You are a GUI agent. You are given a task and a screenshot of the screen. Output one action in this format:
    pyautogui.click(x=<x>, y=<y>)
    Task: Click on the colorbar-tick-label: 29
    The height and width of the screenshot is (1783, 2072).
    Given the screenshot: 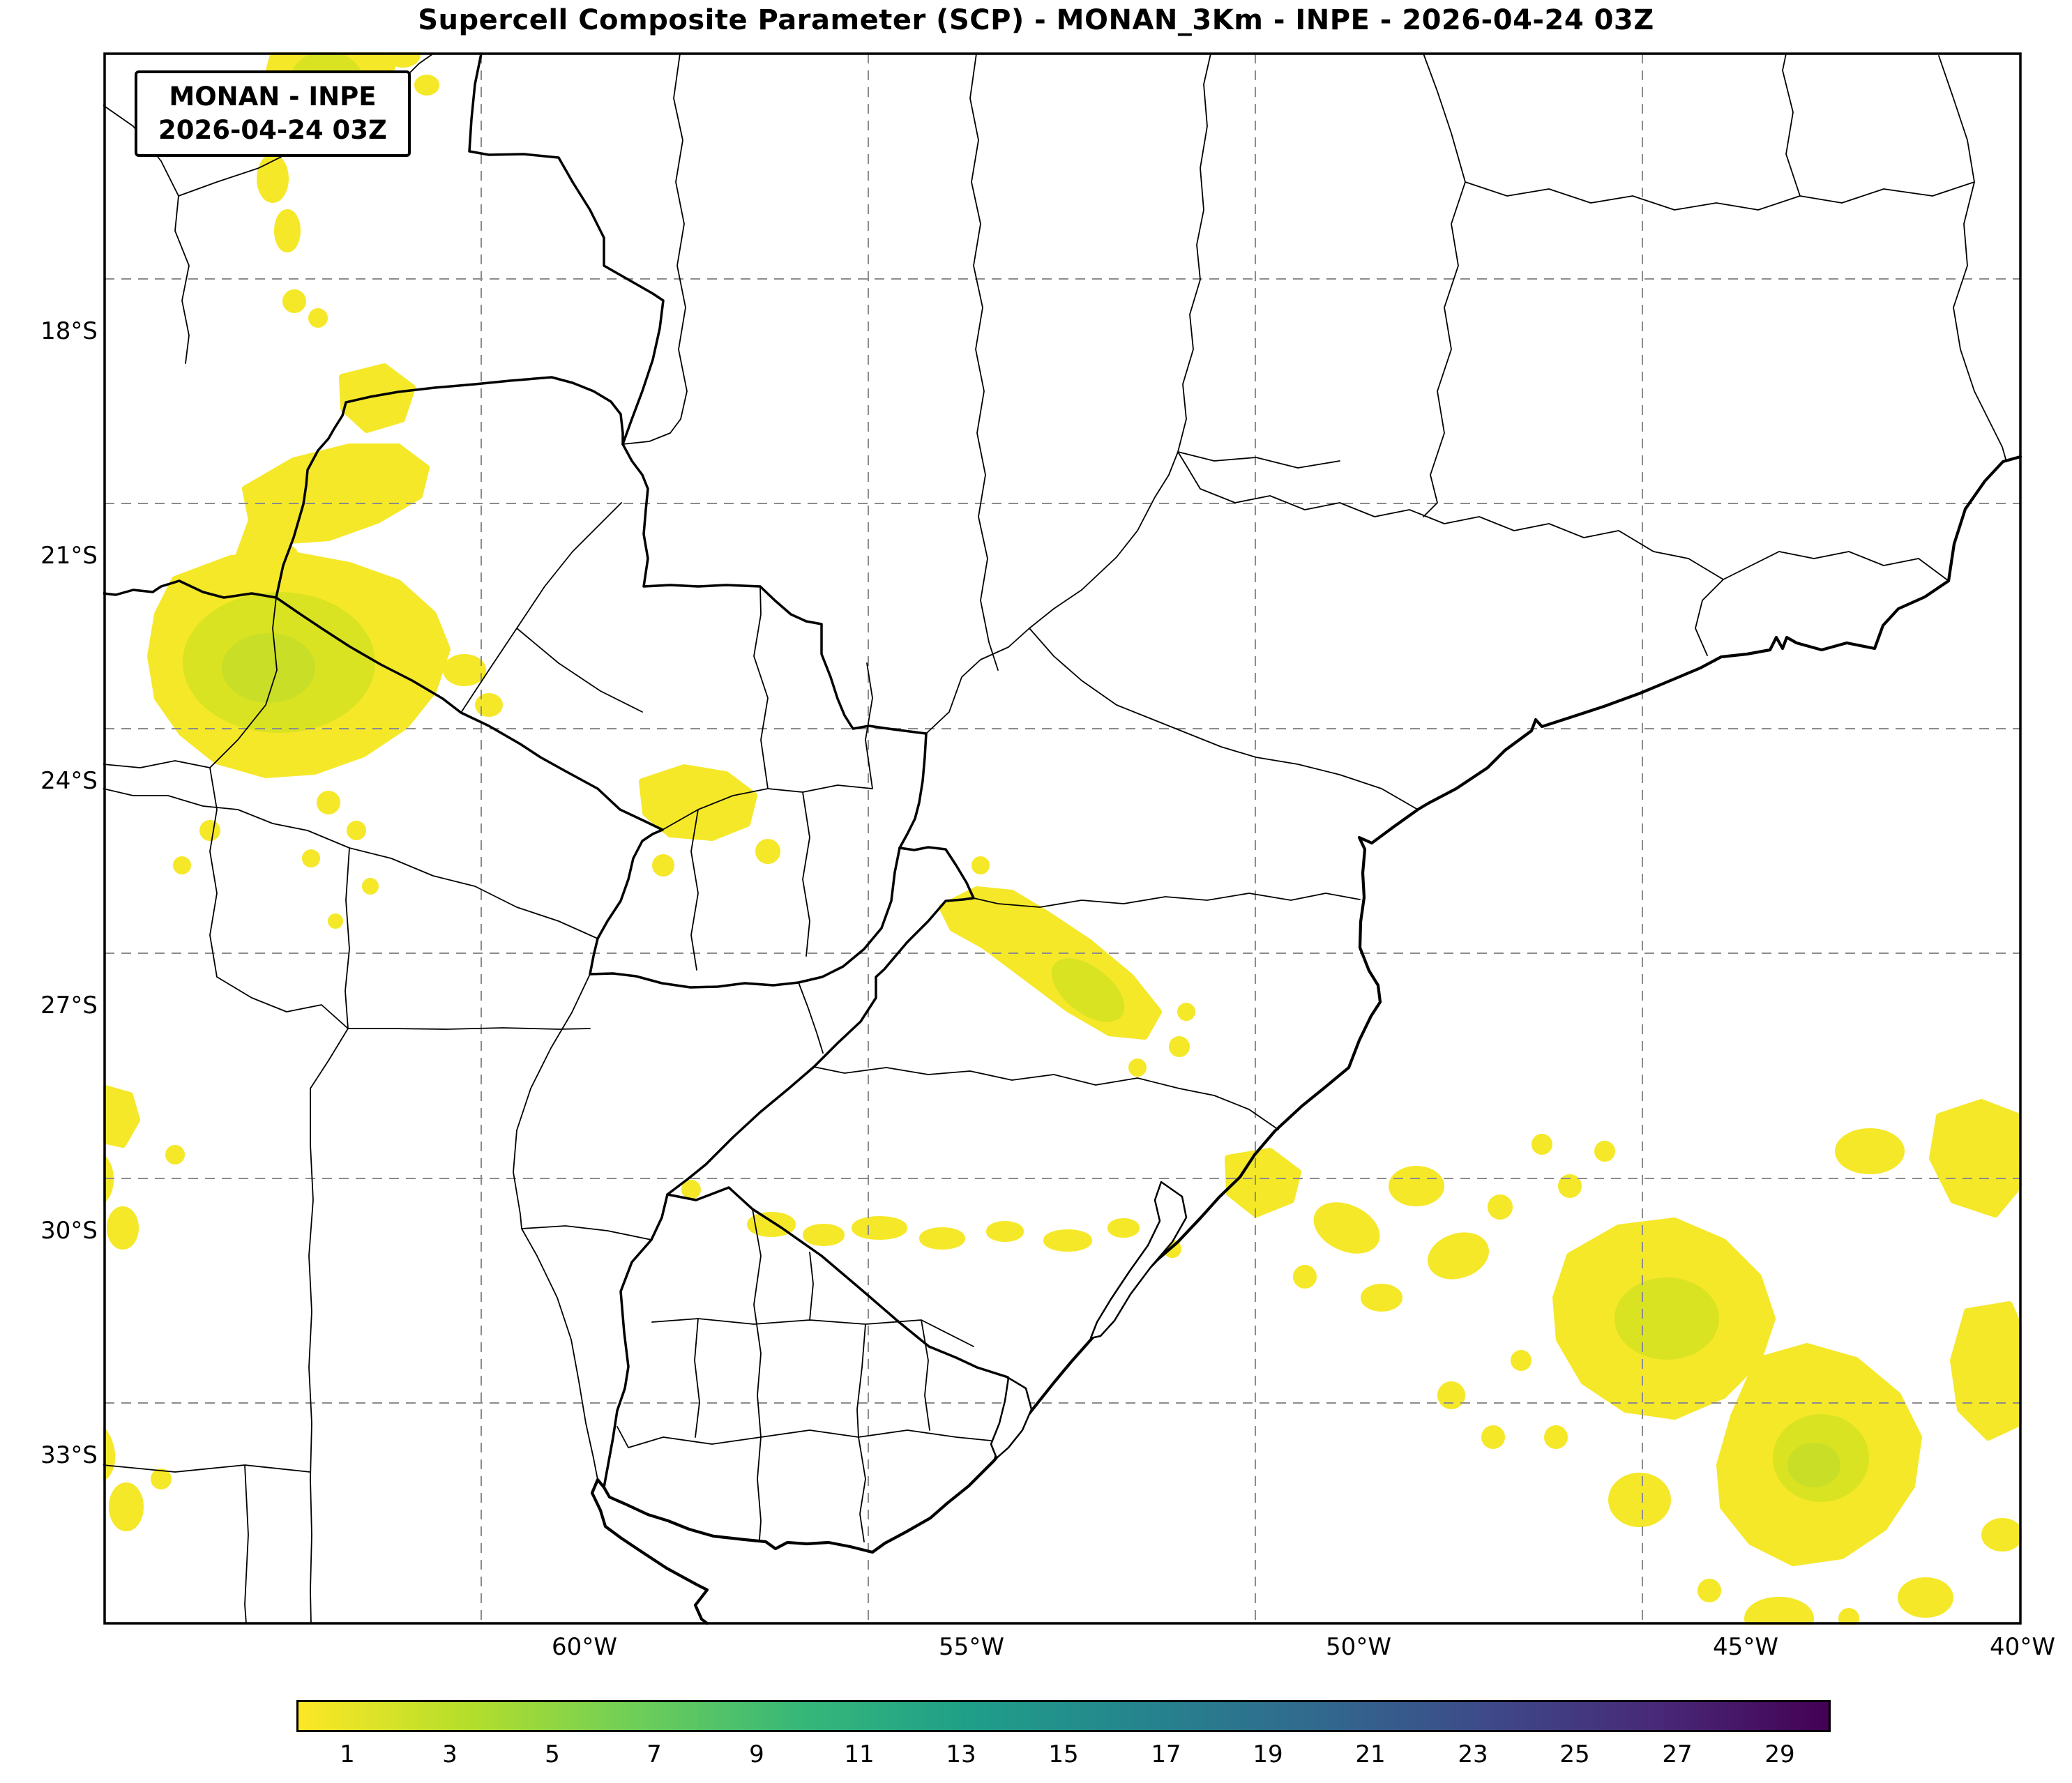 What is the action you would take?
    pyautogui.click(x=1779, y=1754)
    